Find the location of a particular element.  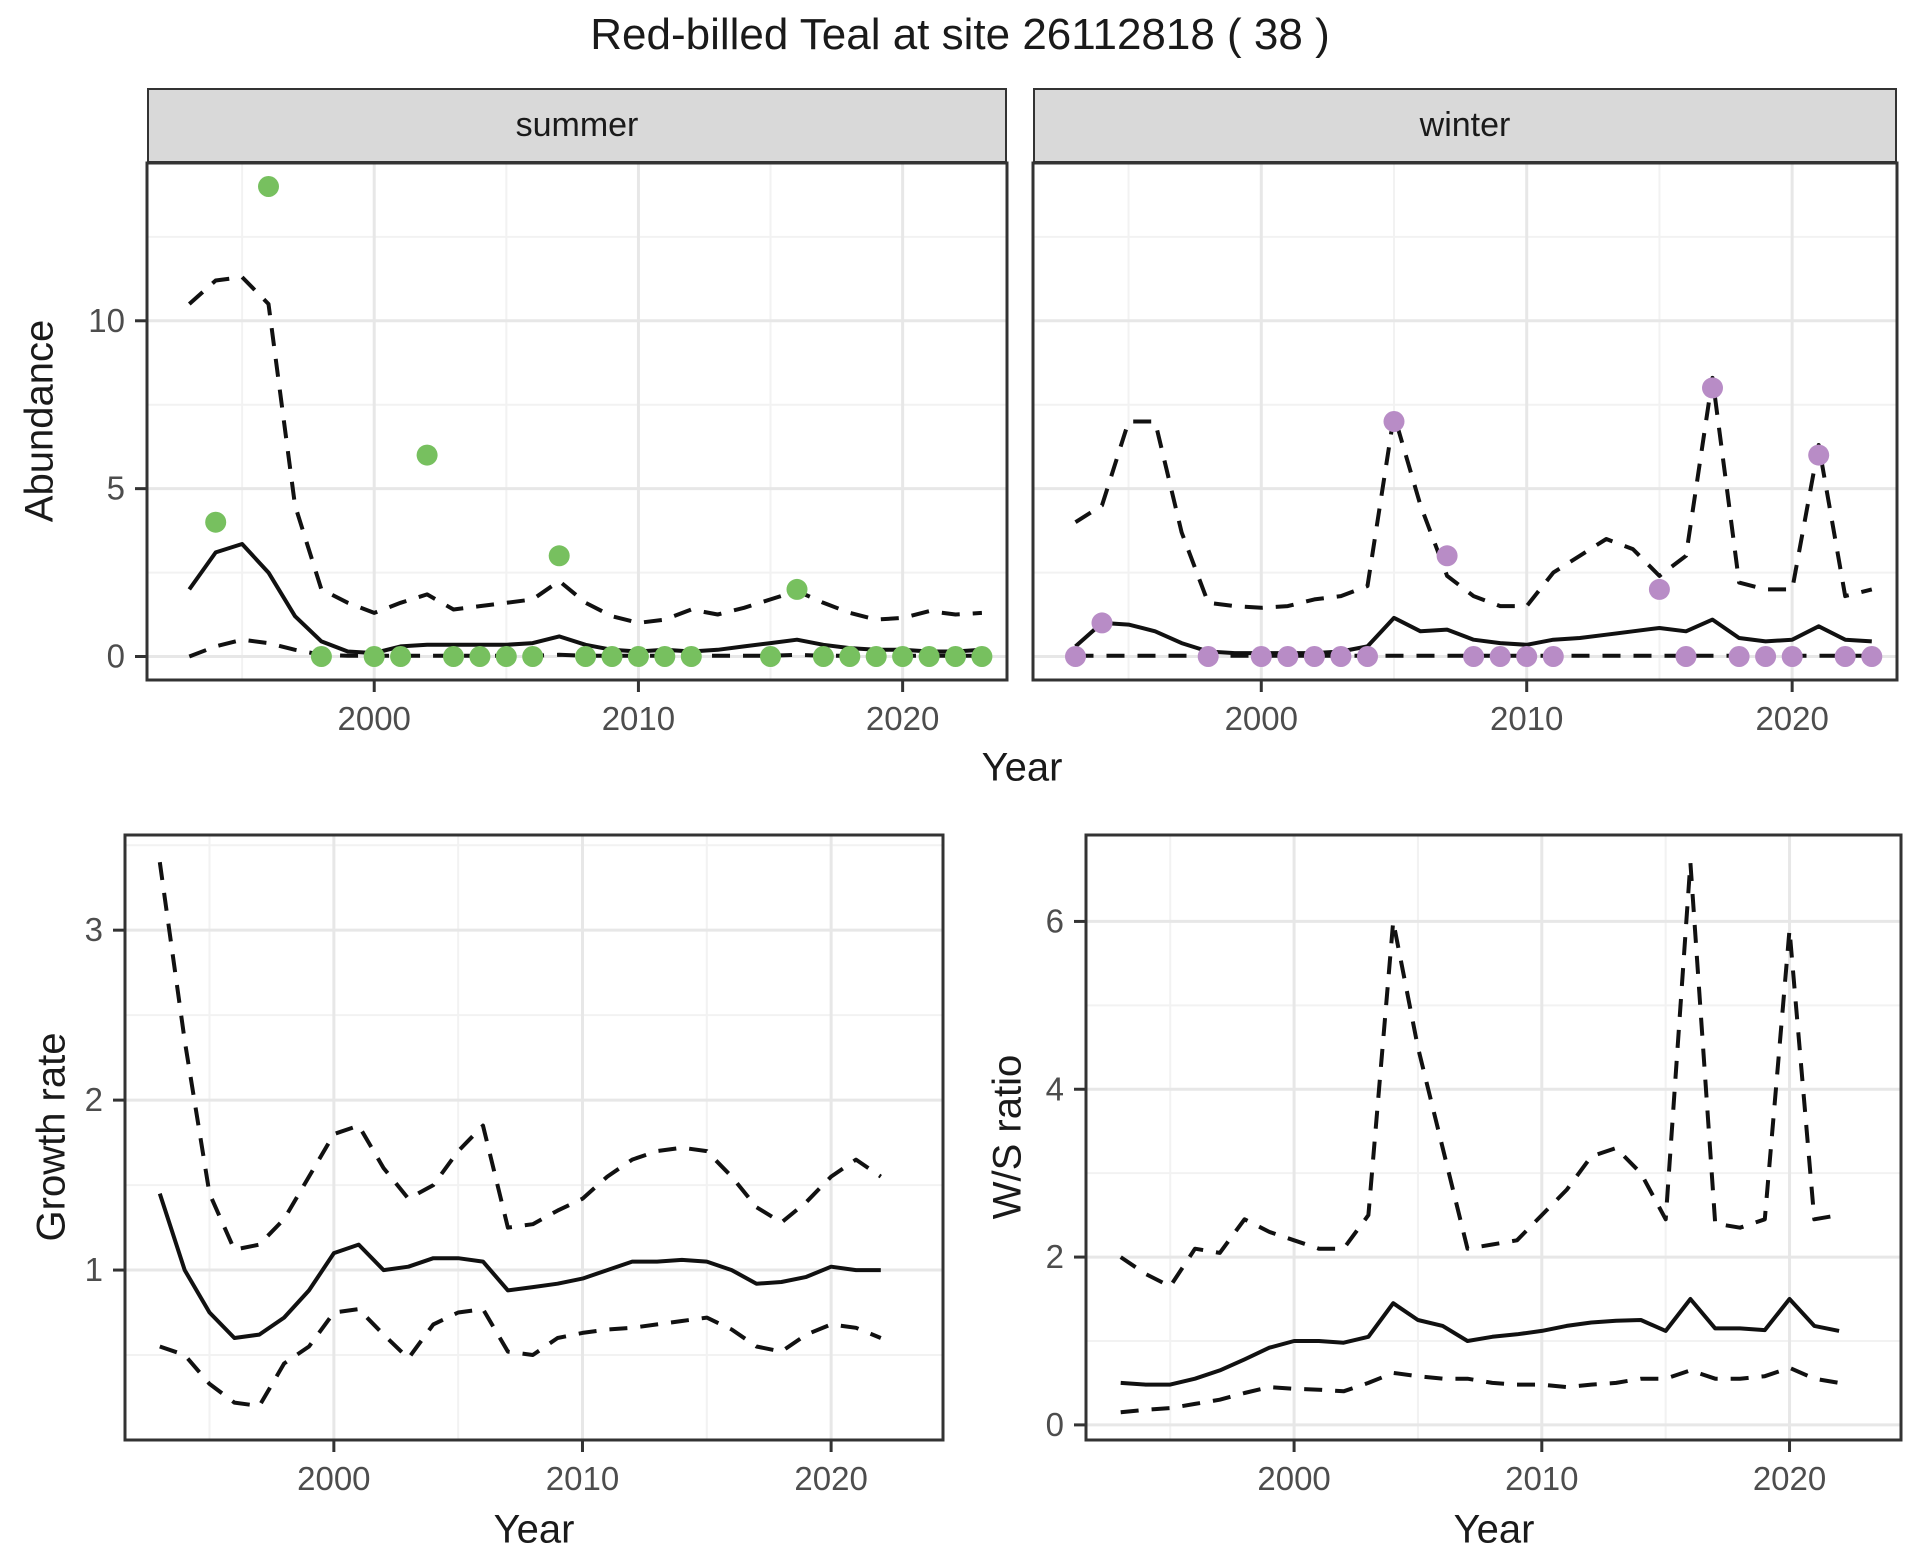

ws-ratio-axis-title: W/S ratio is located at coordinates (1007, 1137).